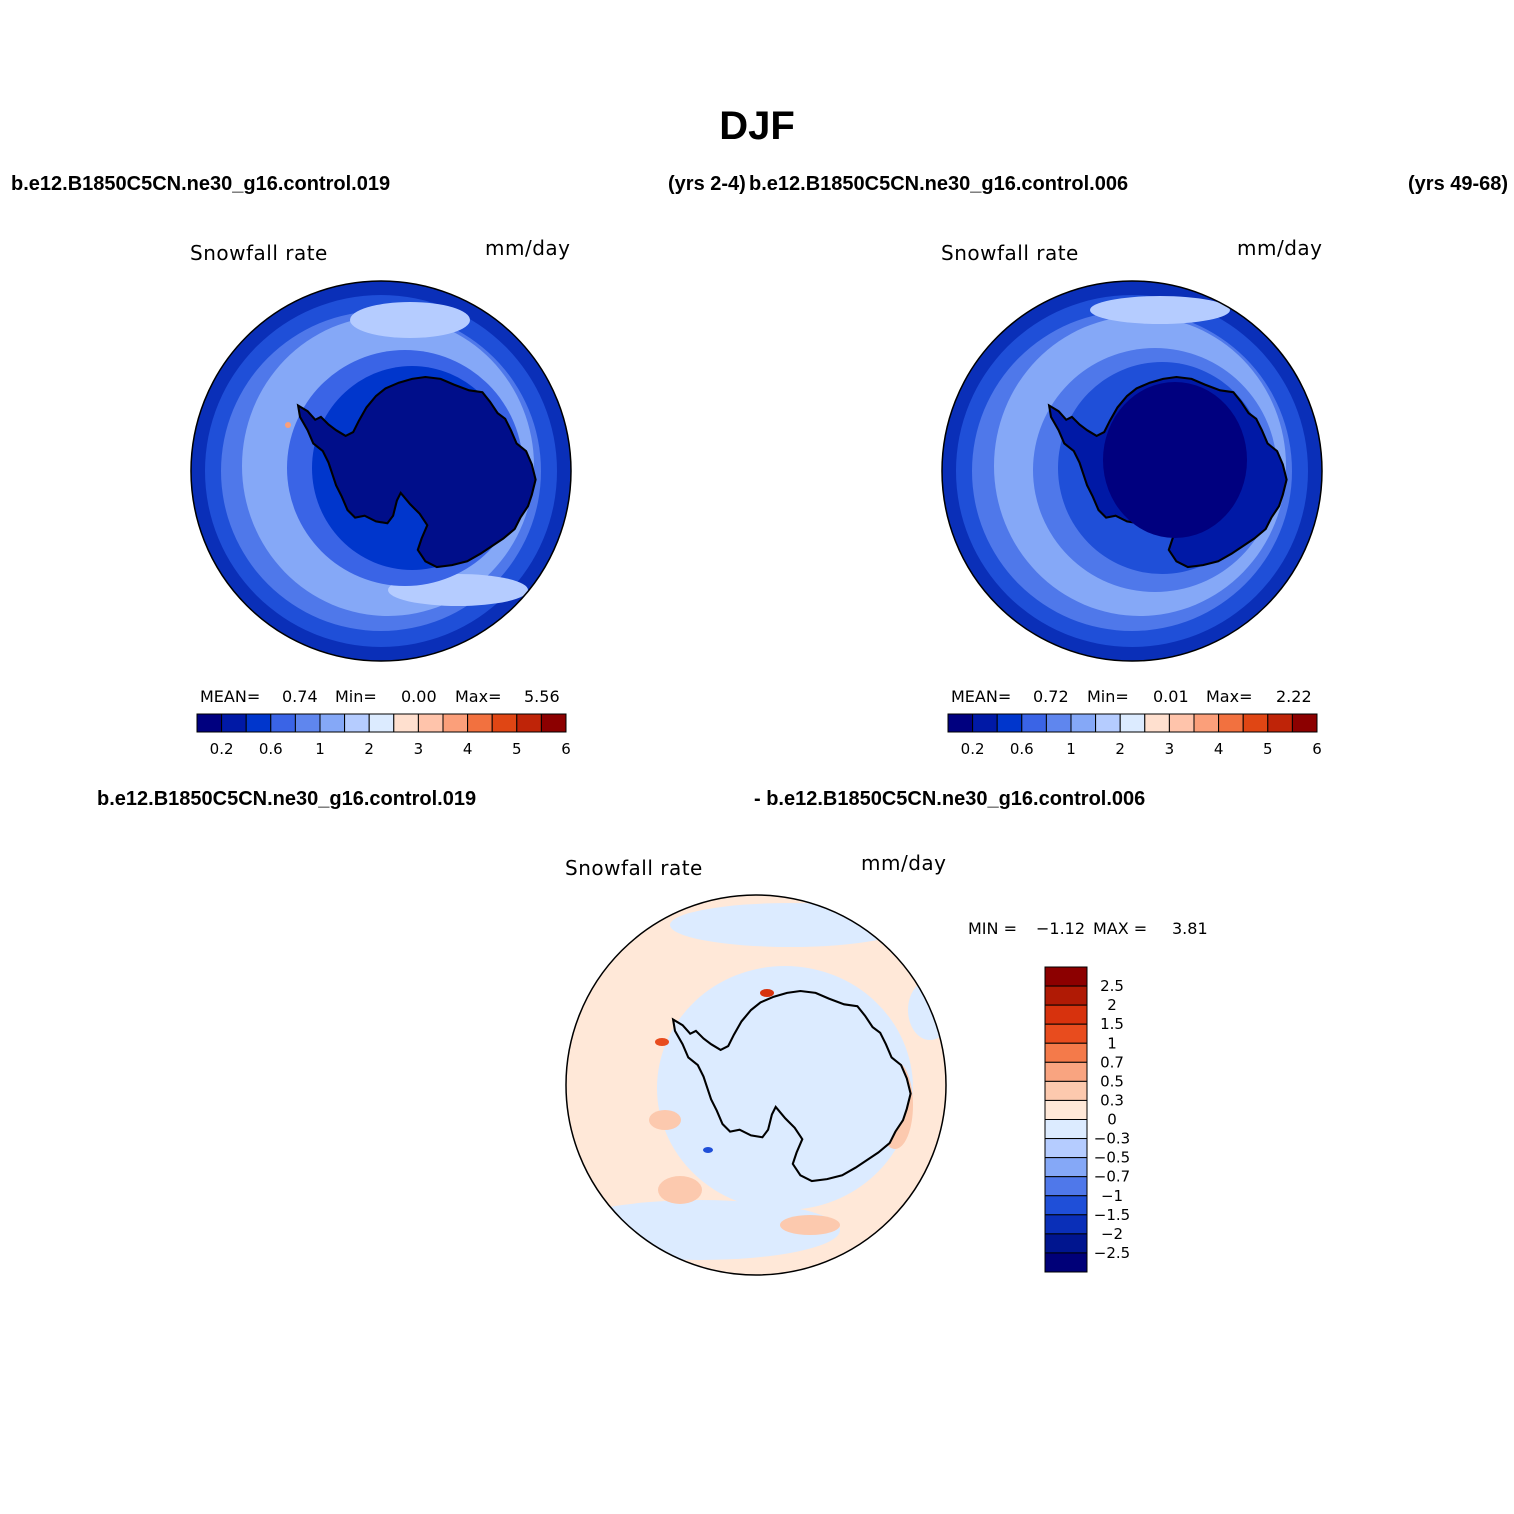 The image size is (1514, 1514). I want to click on map-a-mean: 0.74, so click(300, 696).